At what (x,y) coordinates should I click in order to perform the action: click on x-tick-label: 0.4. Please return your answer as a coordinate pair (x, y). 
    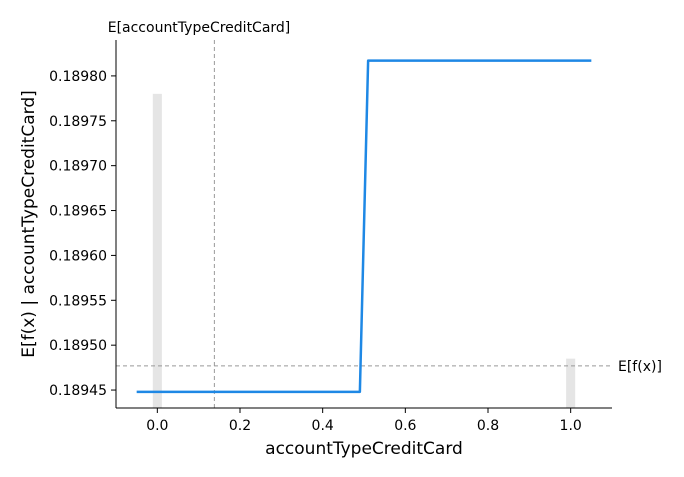
    Looking at the image, I should click on (323, 426).